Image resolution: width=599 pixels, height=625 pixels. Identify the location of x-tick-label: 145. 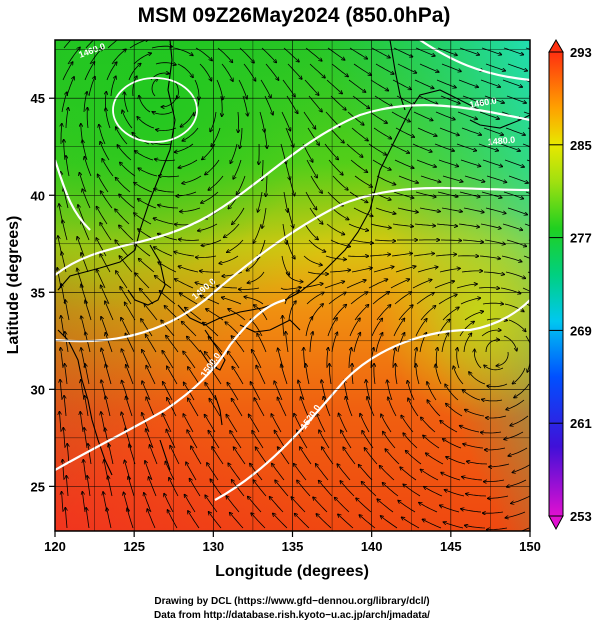
(451, 546).